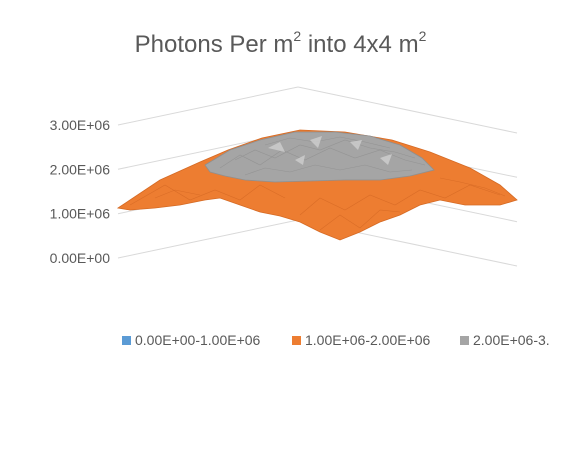  I want to click on z-tick-0: 0.00E+00, so click(80, 258).